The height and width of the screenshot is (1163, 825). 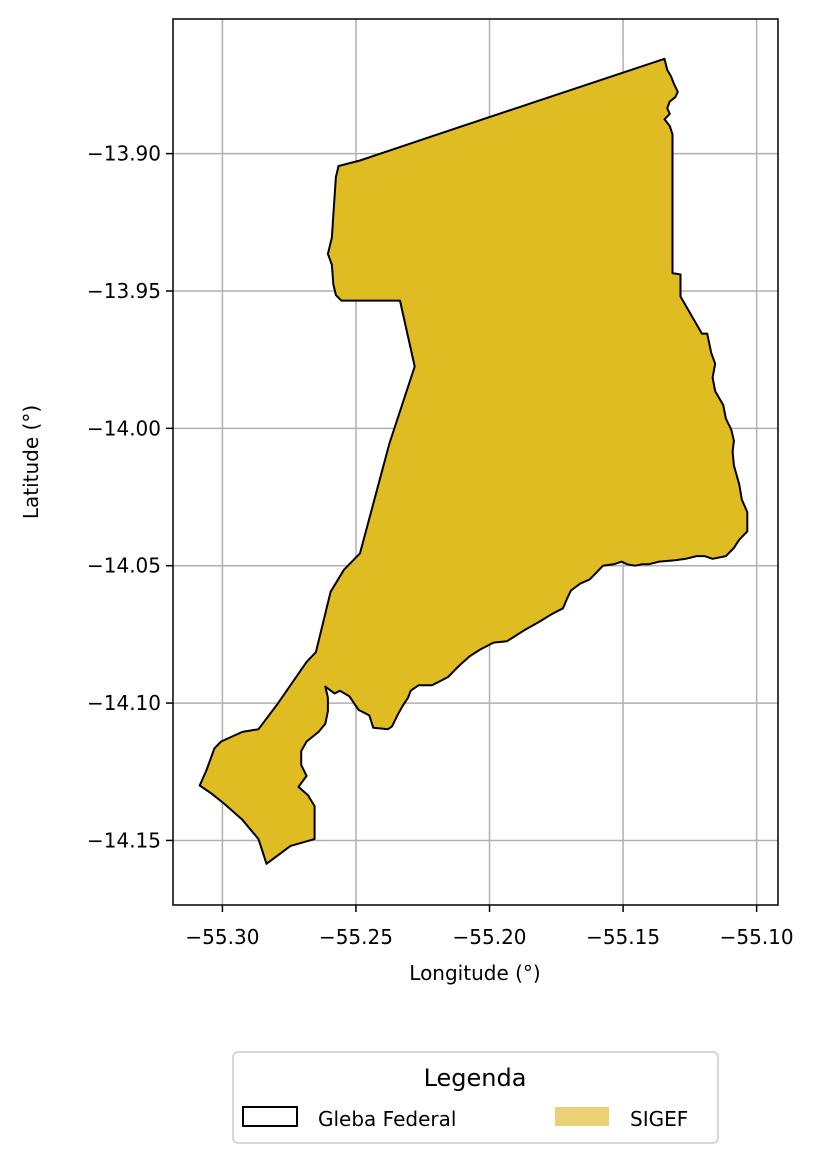 I want to click on x-tick-label: −55.25, so click(x=356, y=937).